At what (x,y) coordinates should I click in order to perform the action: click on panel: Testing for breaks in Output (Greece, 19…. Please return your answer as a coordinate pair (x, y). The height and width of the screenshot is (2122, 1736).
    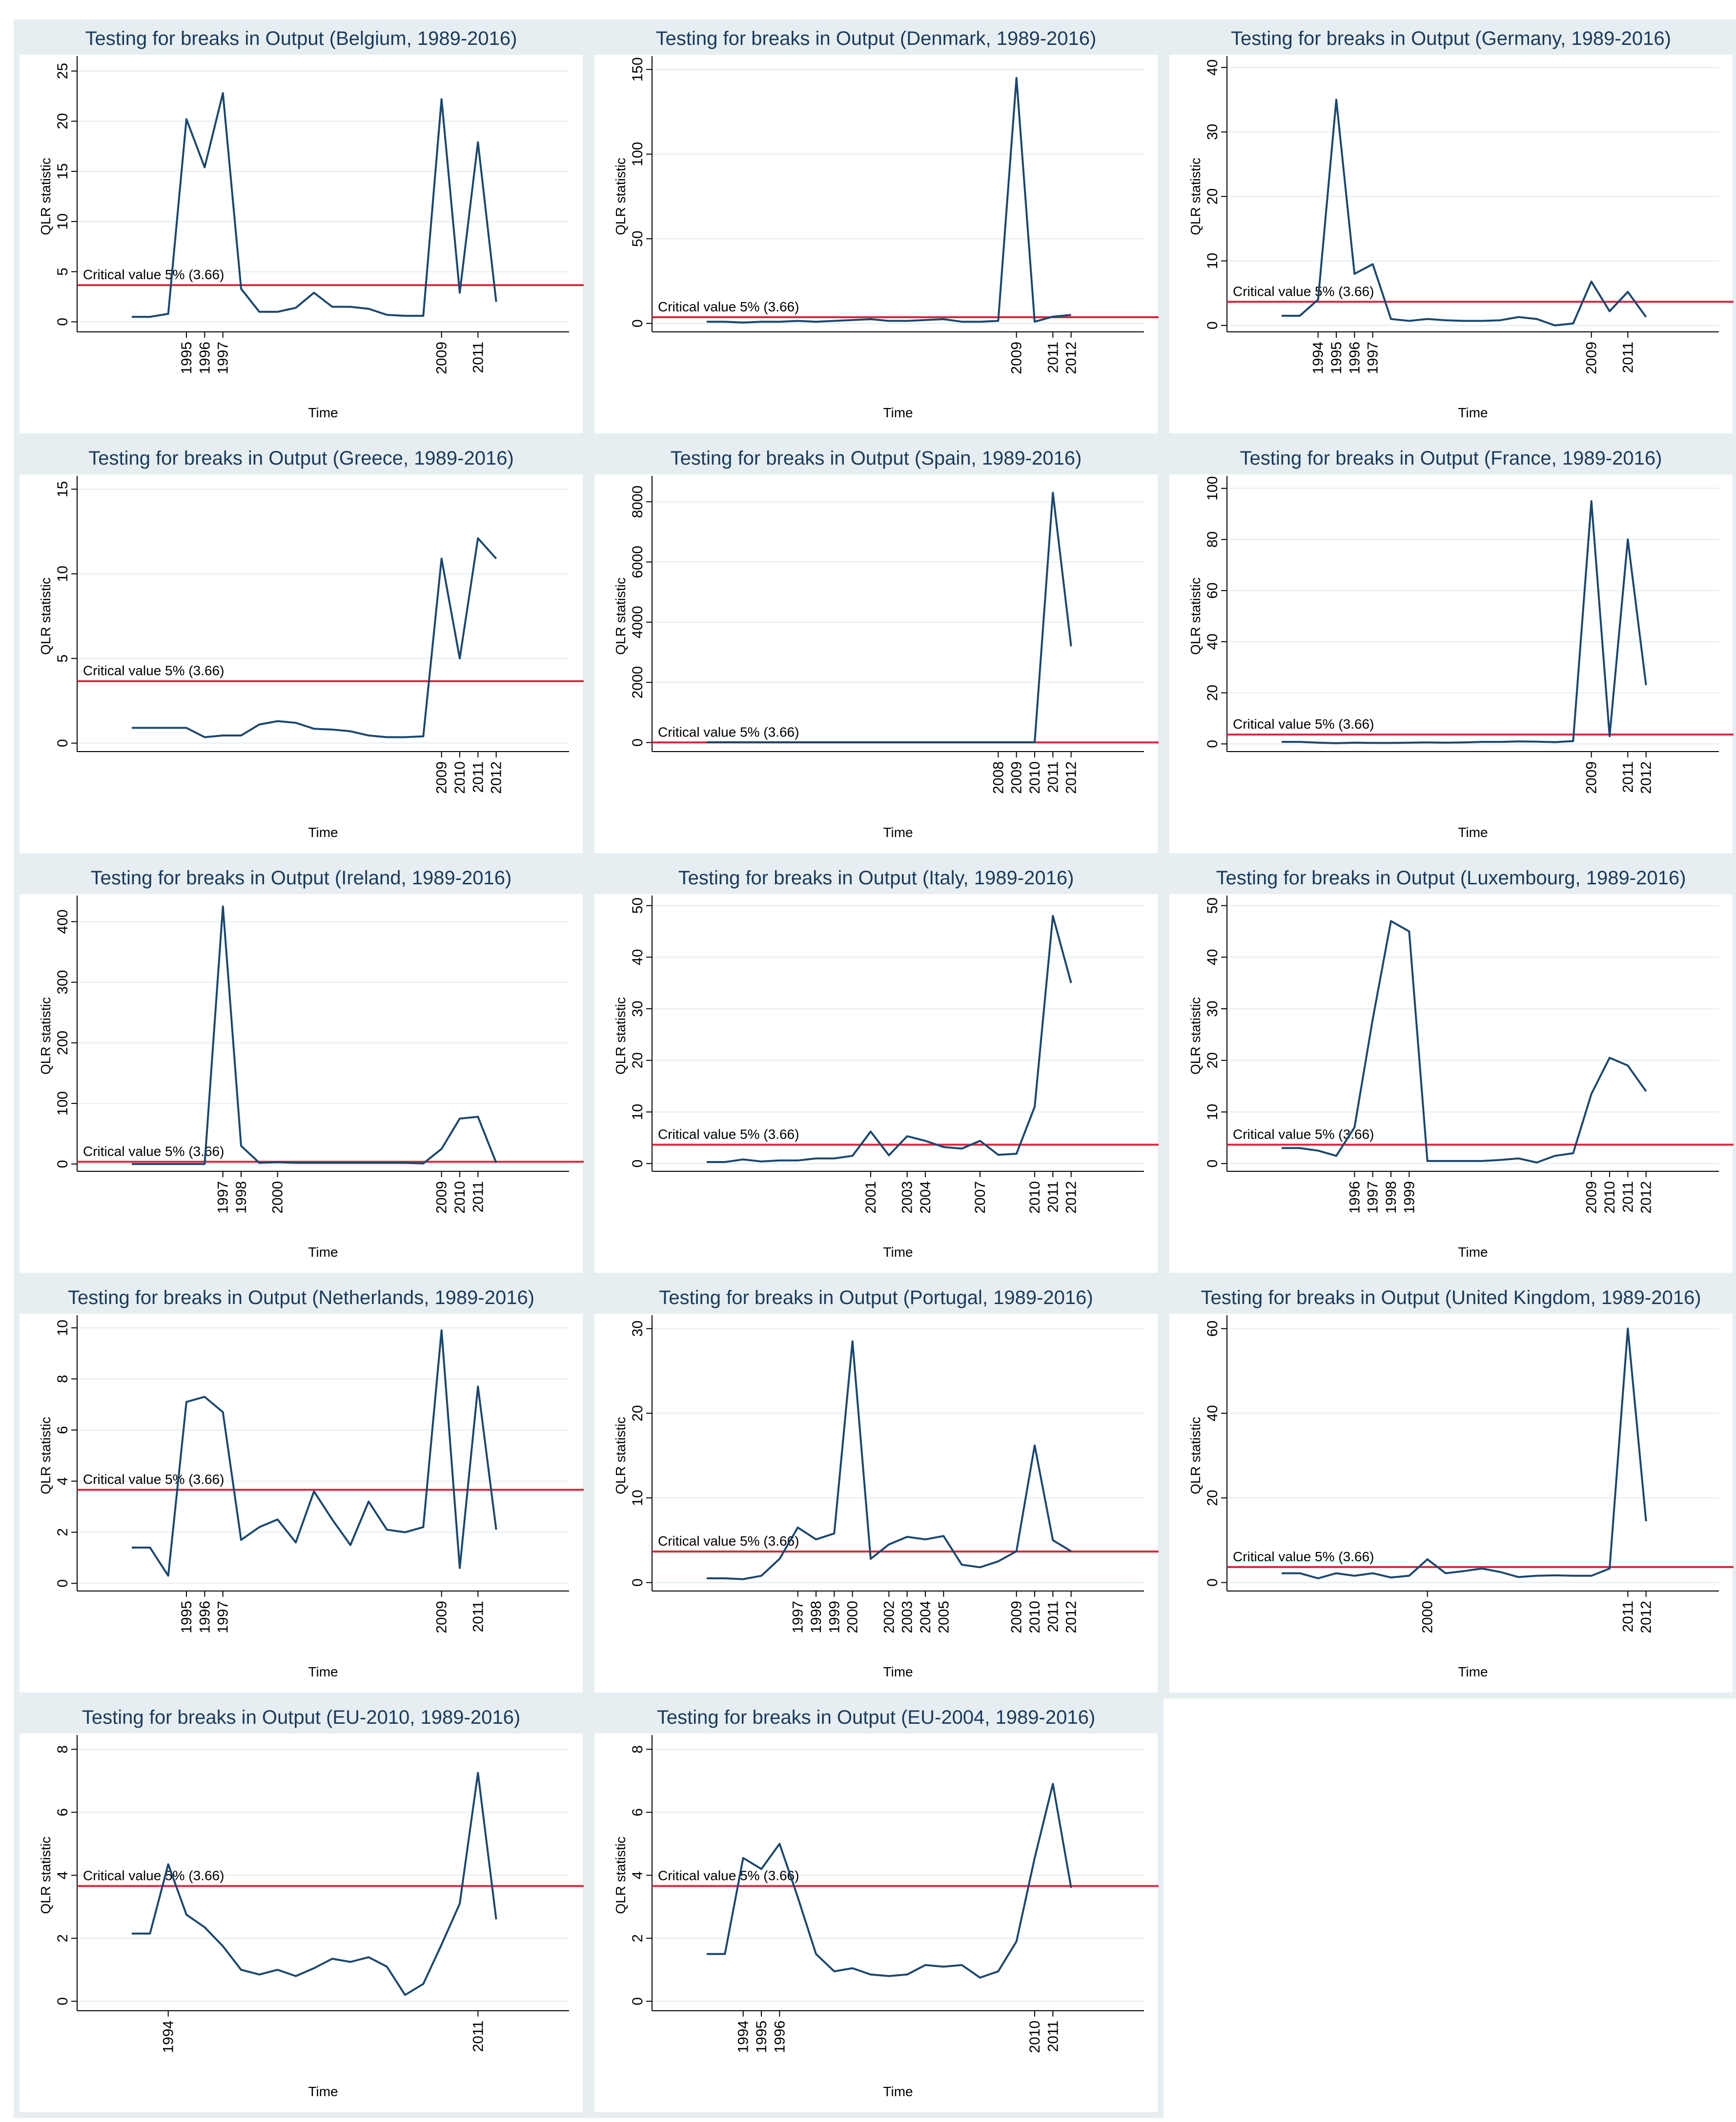
    Looking at the image, I should click on (301, 649).